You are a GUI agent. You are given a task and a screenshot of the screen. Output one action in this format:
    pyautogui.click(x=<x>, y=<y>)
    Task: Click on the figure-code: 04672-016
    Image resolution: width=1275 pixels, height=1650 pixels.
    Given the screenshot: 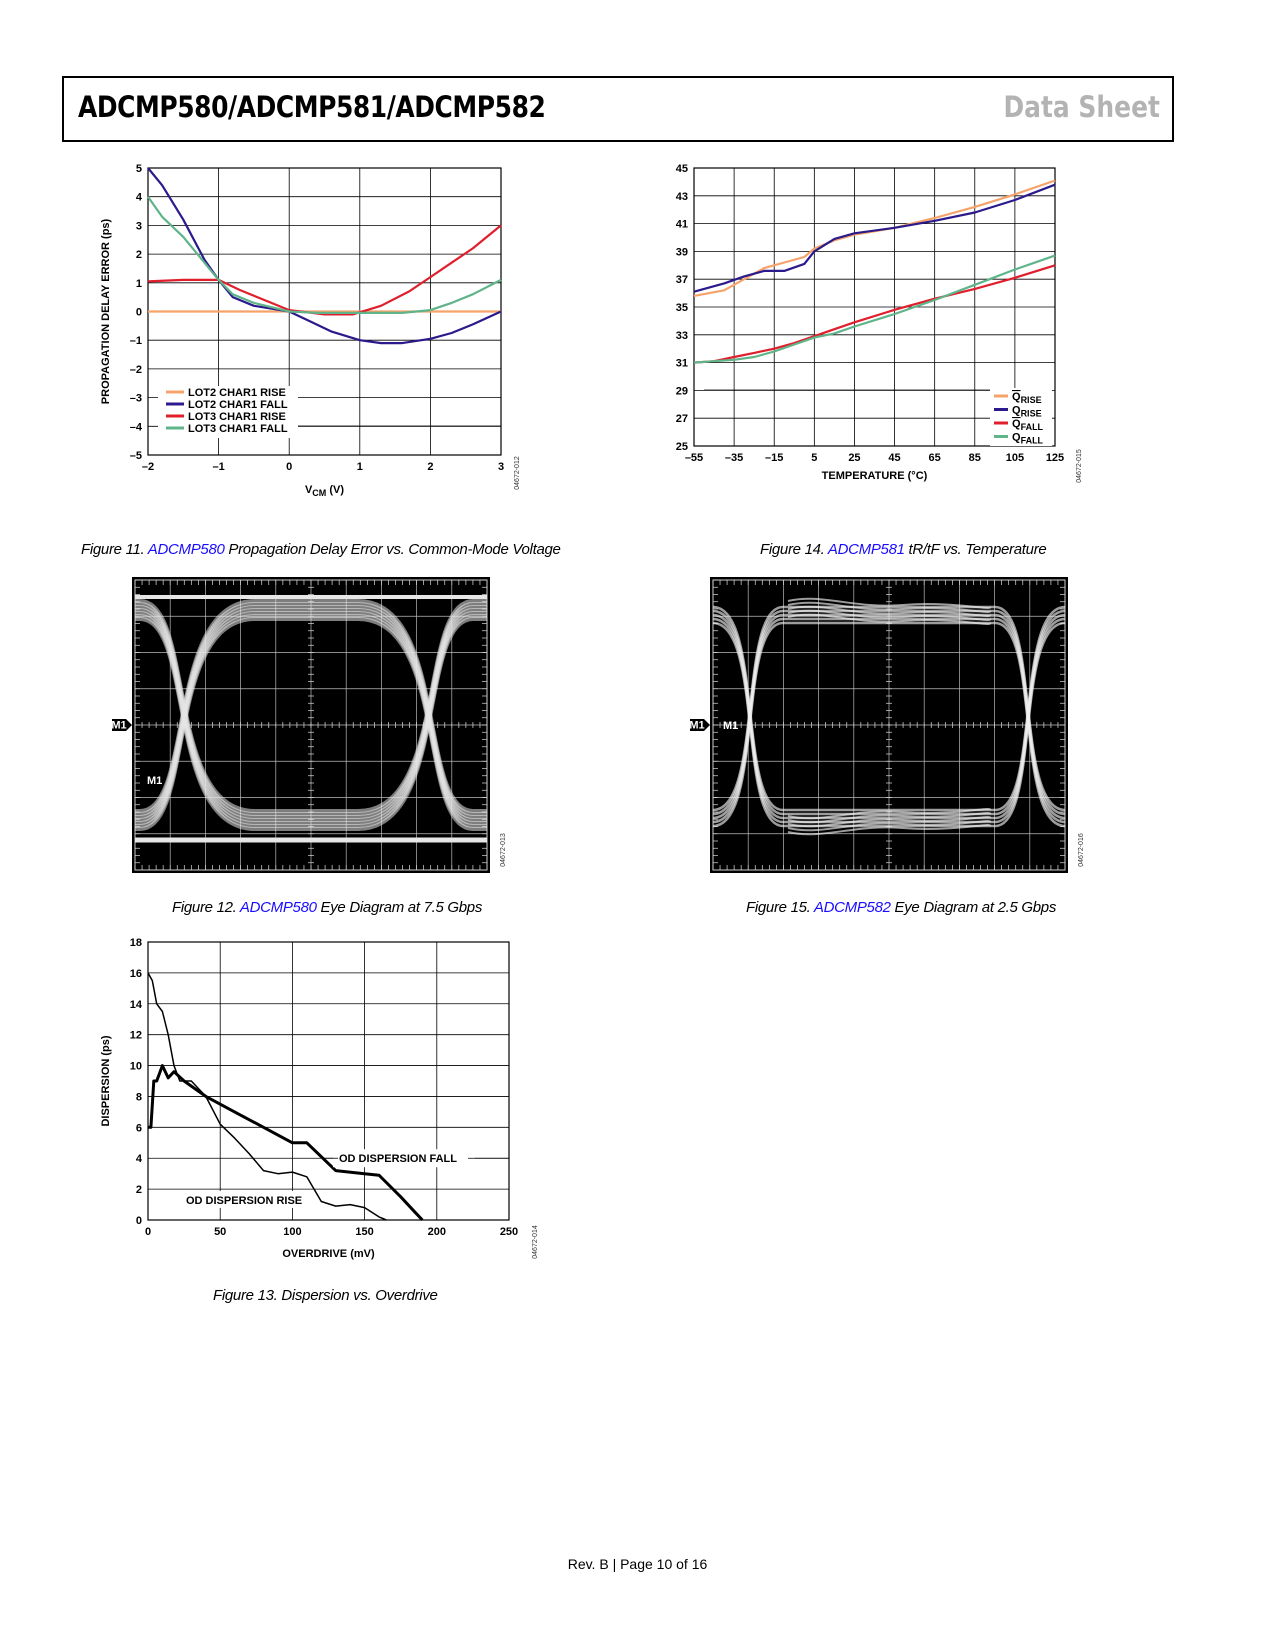 What is the action you would take?
    pyautogui.click(x=1081, y=850)
    